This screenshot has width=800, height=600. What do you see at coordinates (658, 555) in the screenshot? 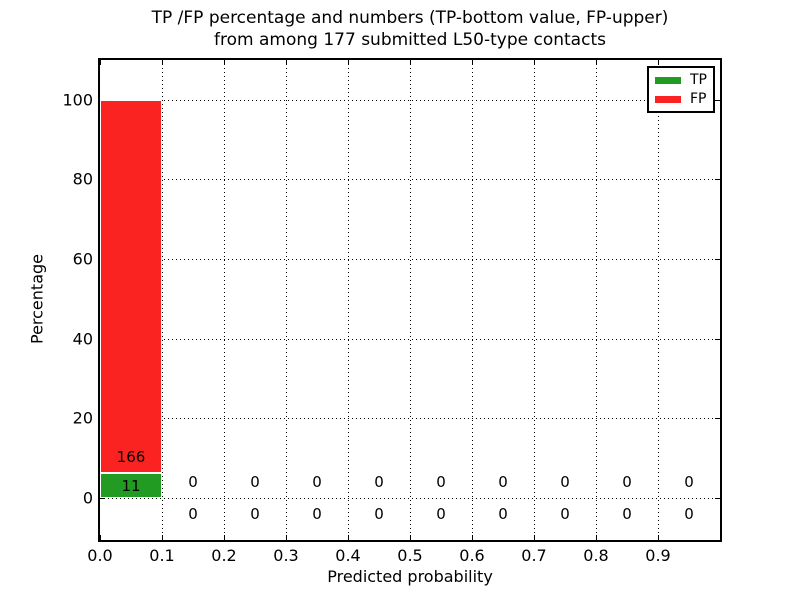
I see `x-tick-label: 0.9` at bounding box center [658, 555].